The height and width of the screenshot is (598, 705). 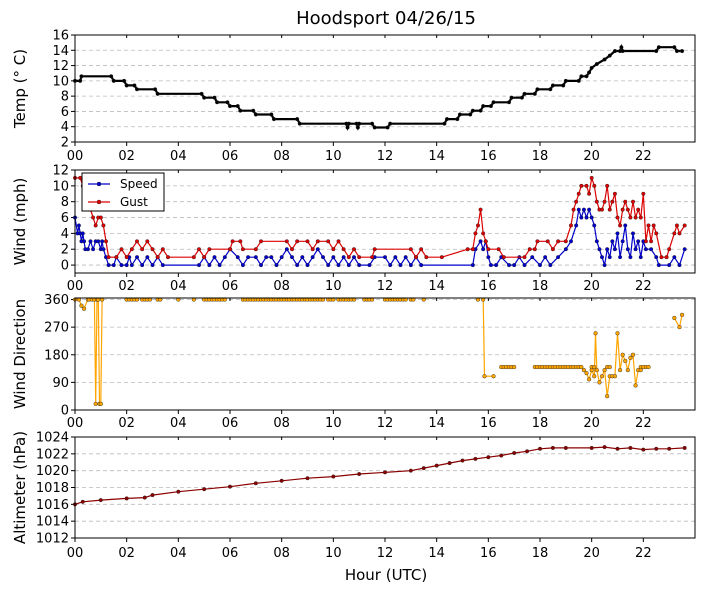 What do you see at coordinates (20, 222) in the screenshot?
I see `y-axis-title: Wind (mph)` at bounding box center [20, 222].